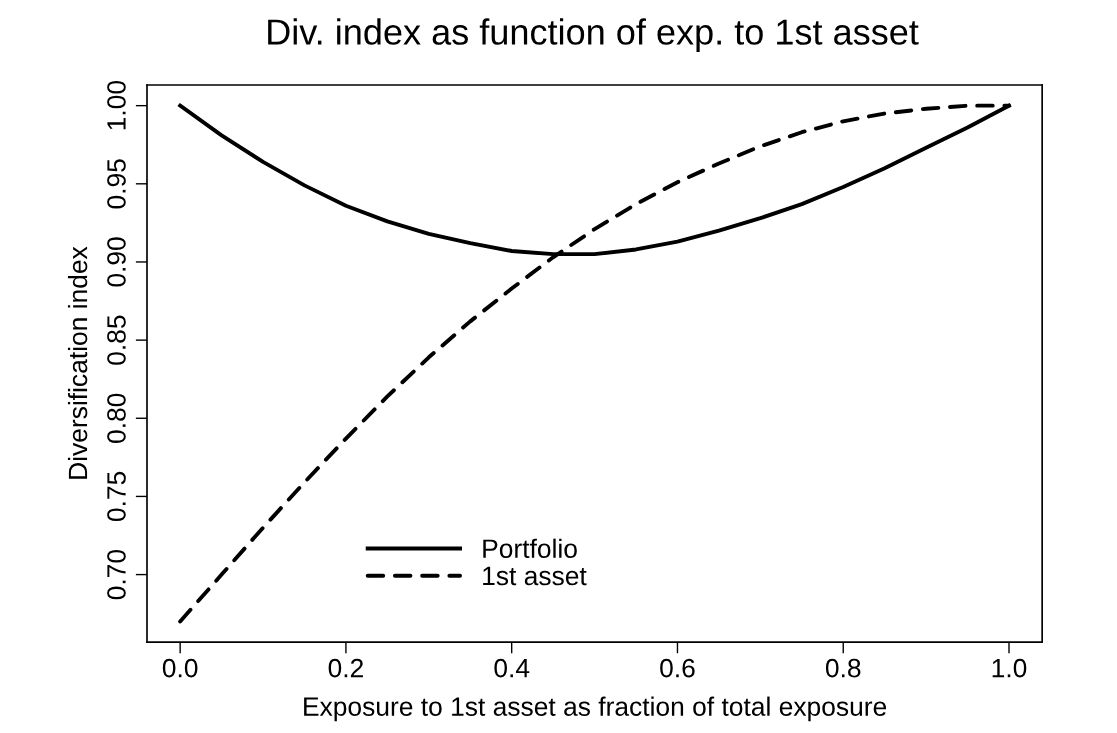 The height and width of the screenshot is (733, 1117). What do you see at coordinates (535, 576) in the screenshot?
I see `legend-label: 1st asset` at bounding box center [535, 576].